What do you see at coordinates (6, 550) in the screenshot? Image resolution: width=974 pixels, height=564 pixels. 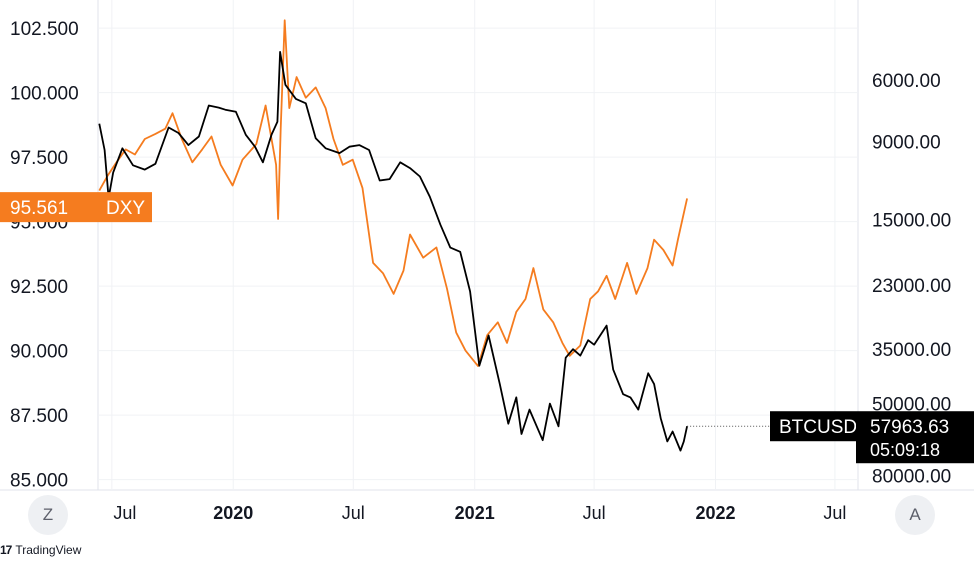 I see `tradingview-logo-icon: 17` at bounding box center [6, 550].